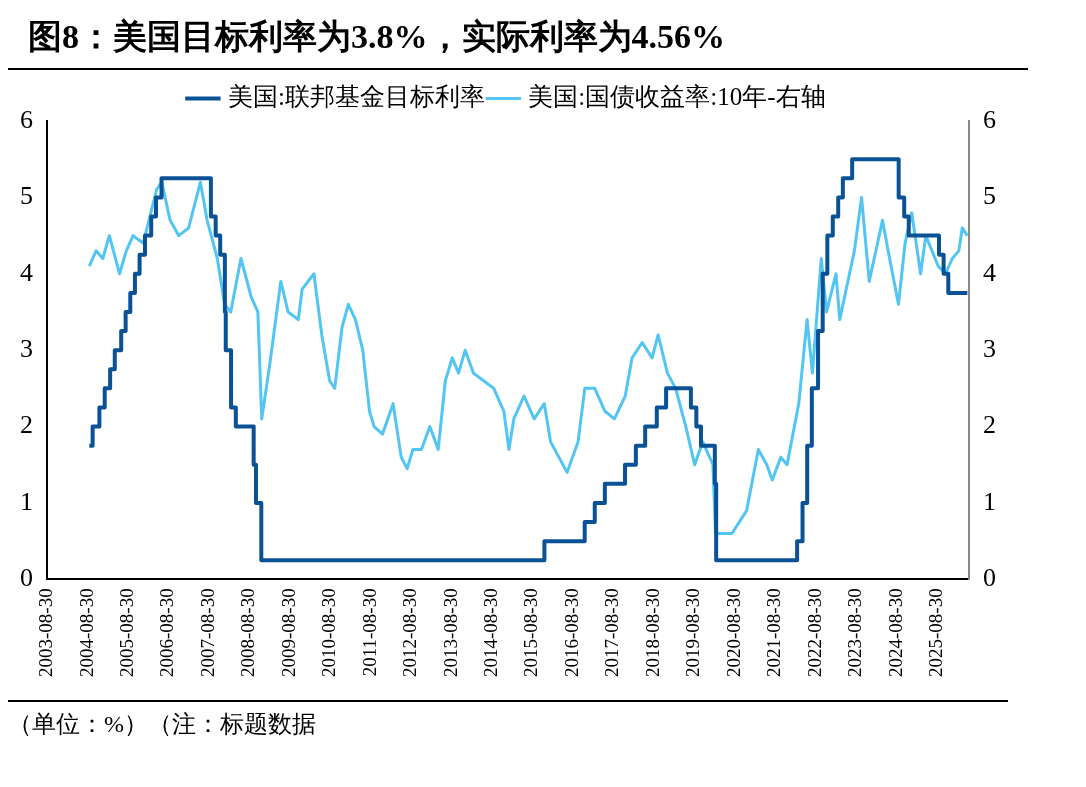 This screenshot has width=1086, height=787. I want to click on x-tick-label: 2003-08-30, so click(45, 632).